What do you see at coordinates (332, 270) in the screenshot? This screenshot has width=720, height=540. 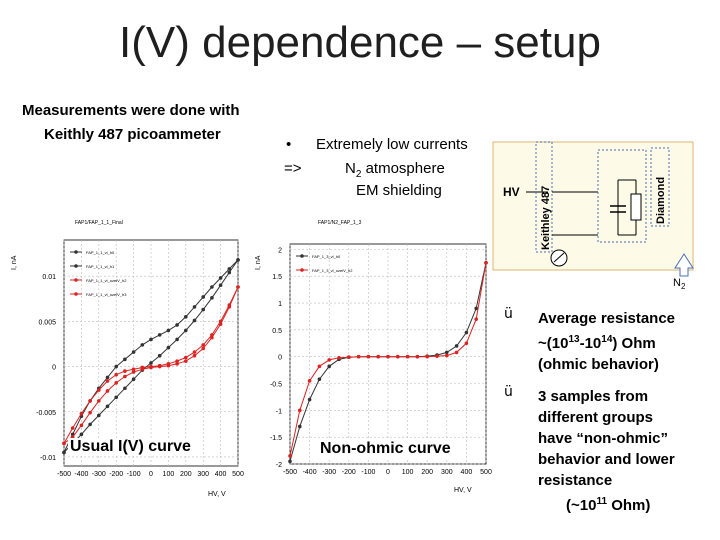 I see `legend-entry: FAP_1_3_vl_ozelV_h2` at bounding box center [332, 270].